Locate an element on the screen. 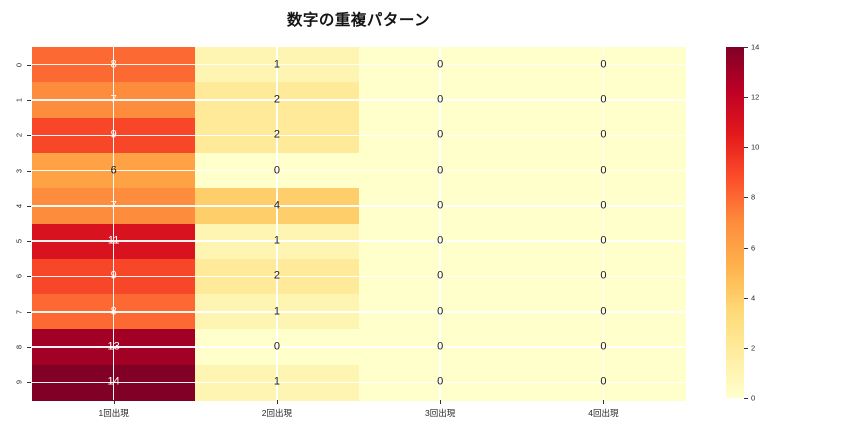  chart-title: 数字の重複パターン is located at coordinates (358, 20).